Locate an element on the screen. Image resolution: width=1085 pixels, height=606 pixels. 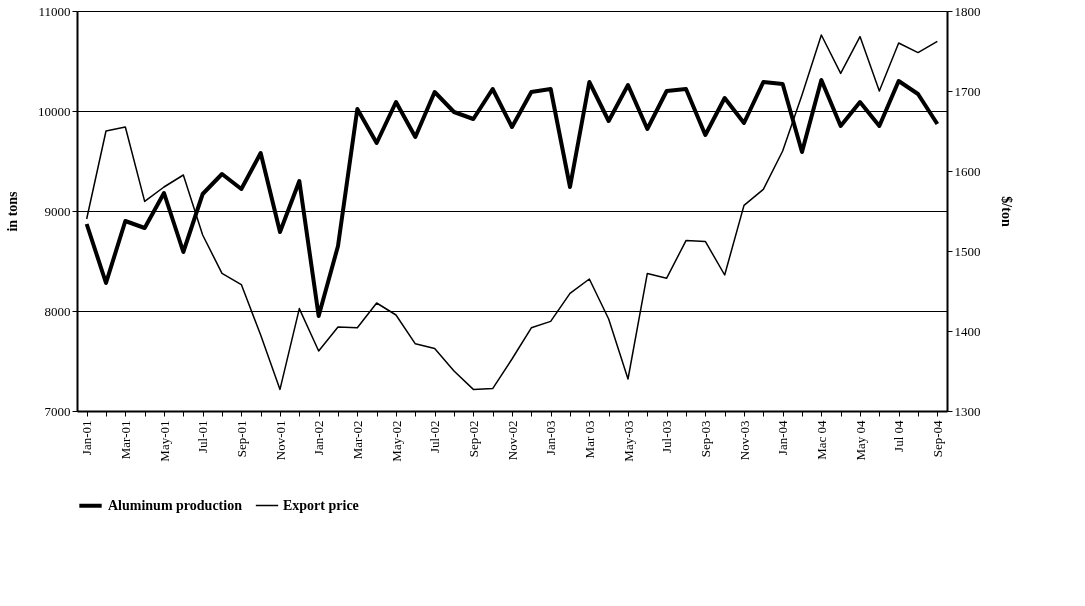
x-tick-label: Sep-04 is located at coordinates (937, 439).